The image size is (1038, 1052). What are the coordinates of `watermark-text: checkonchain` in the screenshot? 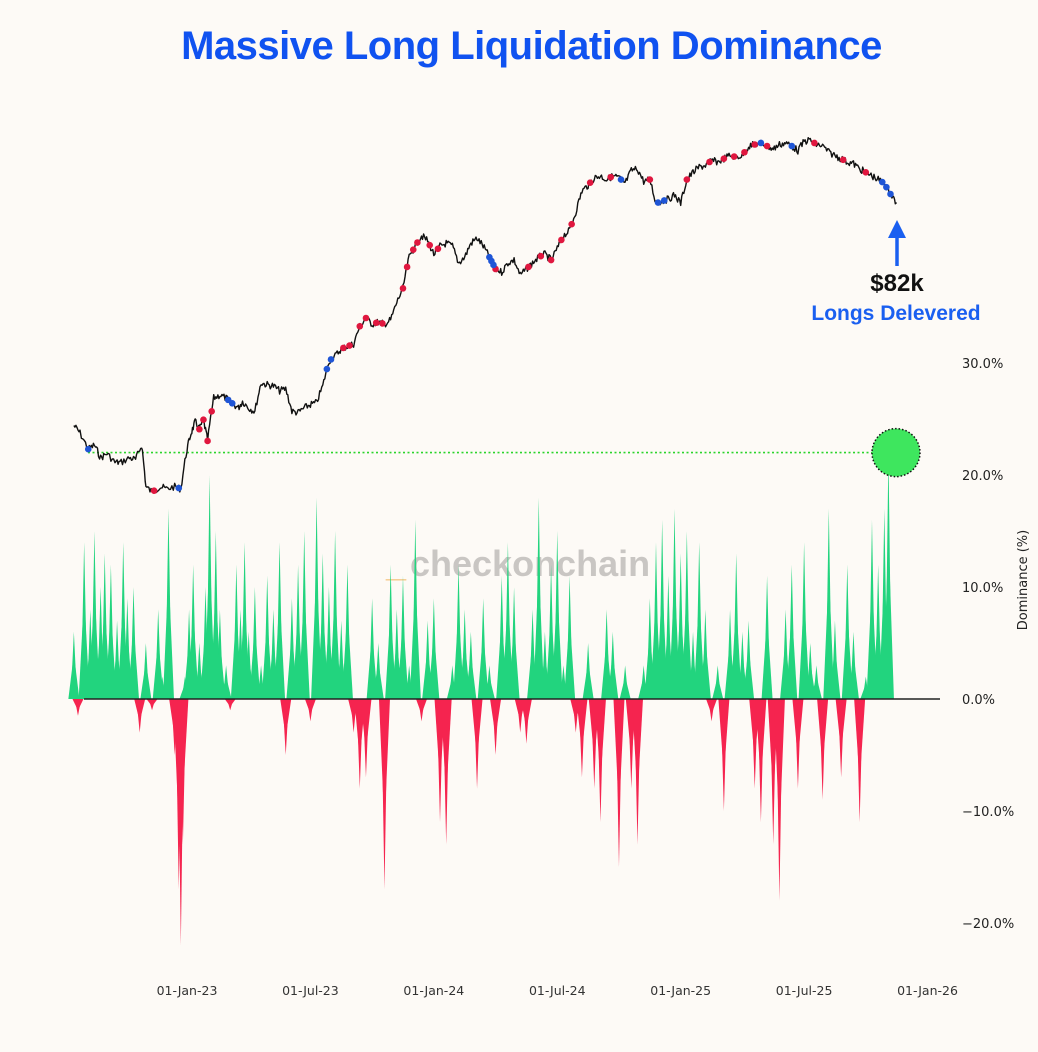 It's located at (530, 563).